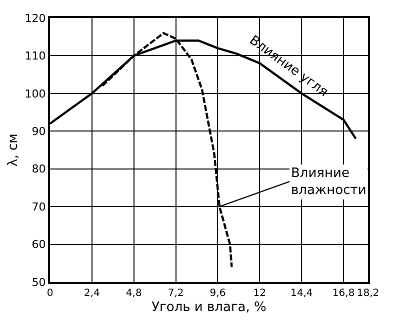 This screenshot has width=394, height=326. What do you see at coordinates (209, 308) in the screenshot?
I see `x-axis-title: Уголь и влага, %` at bounding box center [209, 308].